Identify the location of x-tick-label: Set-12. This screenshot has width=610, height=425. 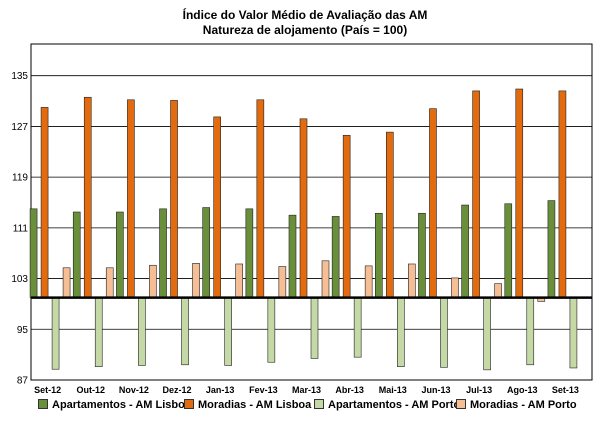
(47, 390).